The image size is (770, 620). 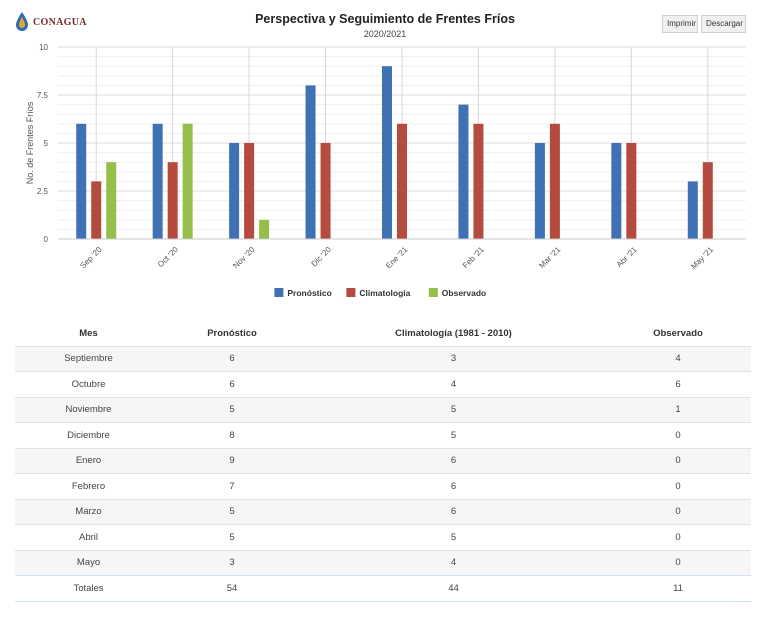 I want to click on table-row: Febrero 7 6 0, so click(x=383, y=486).